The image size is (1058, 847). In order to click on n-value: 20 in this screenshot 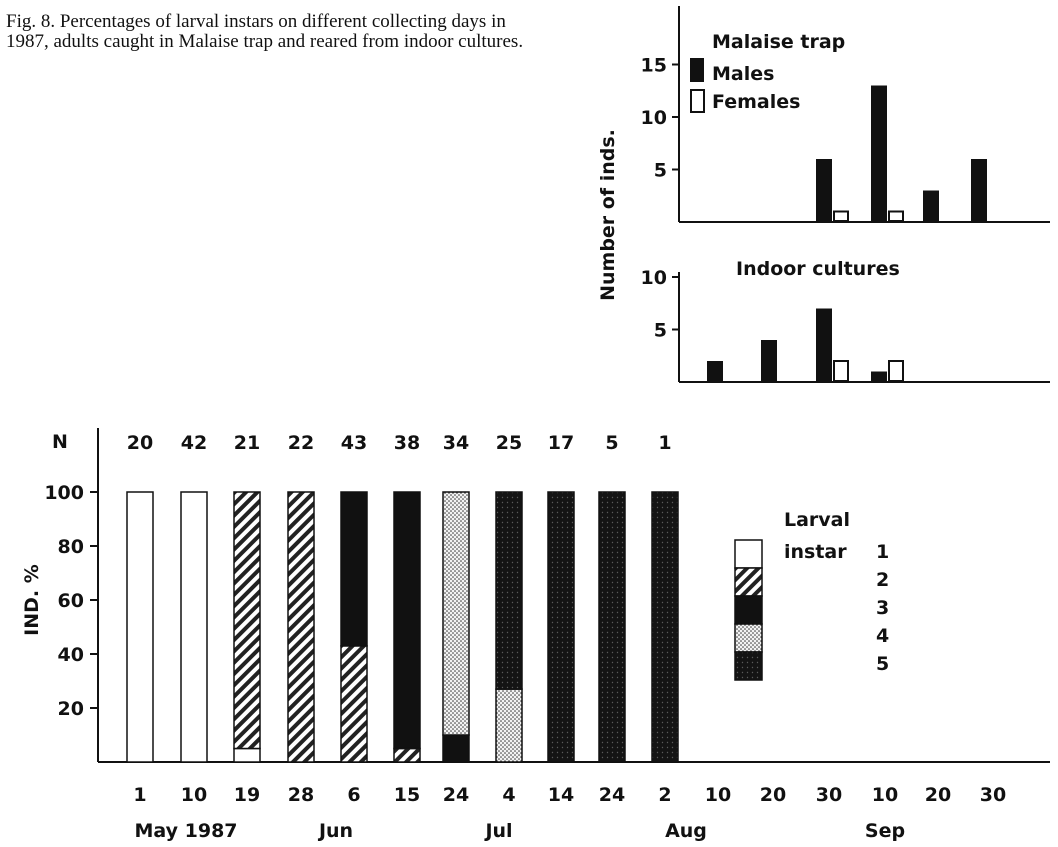, I will do `click(140, 443)`.